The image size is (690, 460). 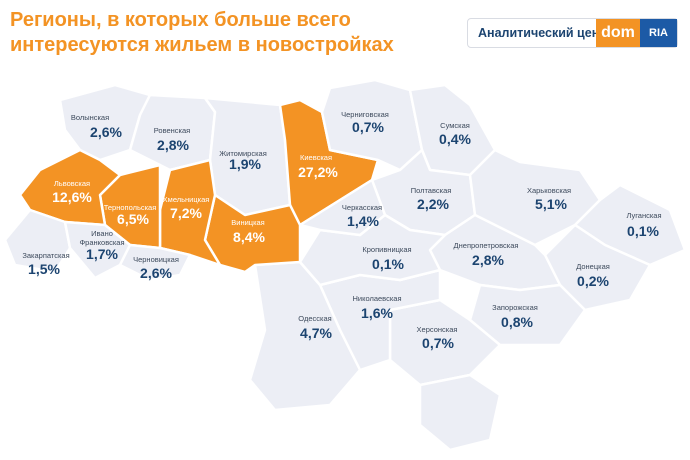 I want to click on region-name: Тернопольская, so click(x=130, y=207).